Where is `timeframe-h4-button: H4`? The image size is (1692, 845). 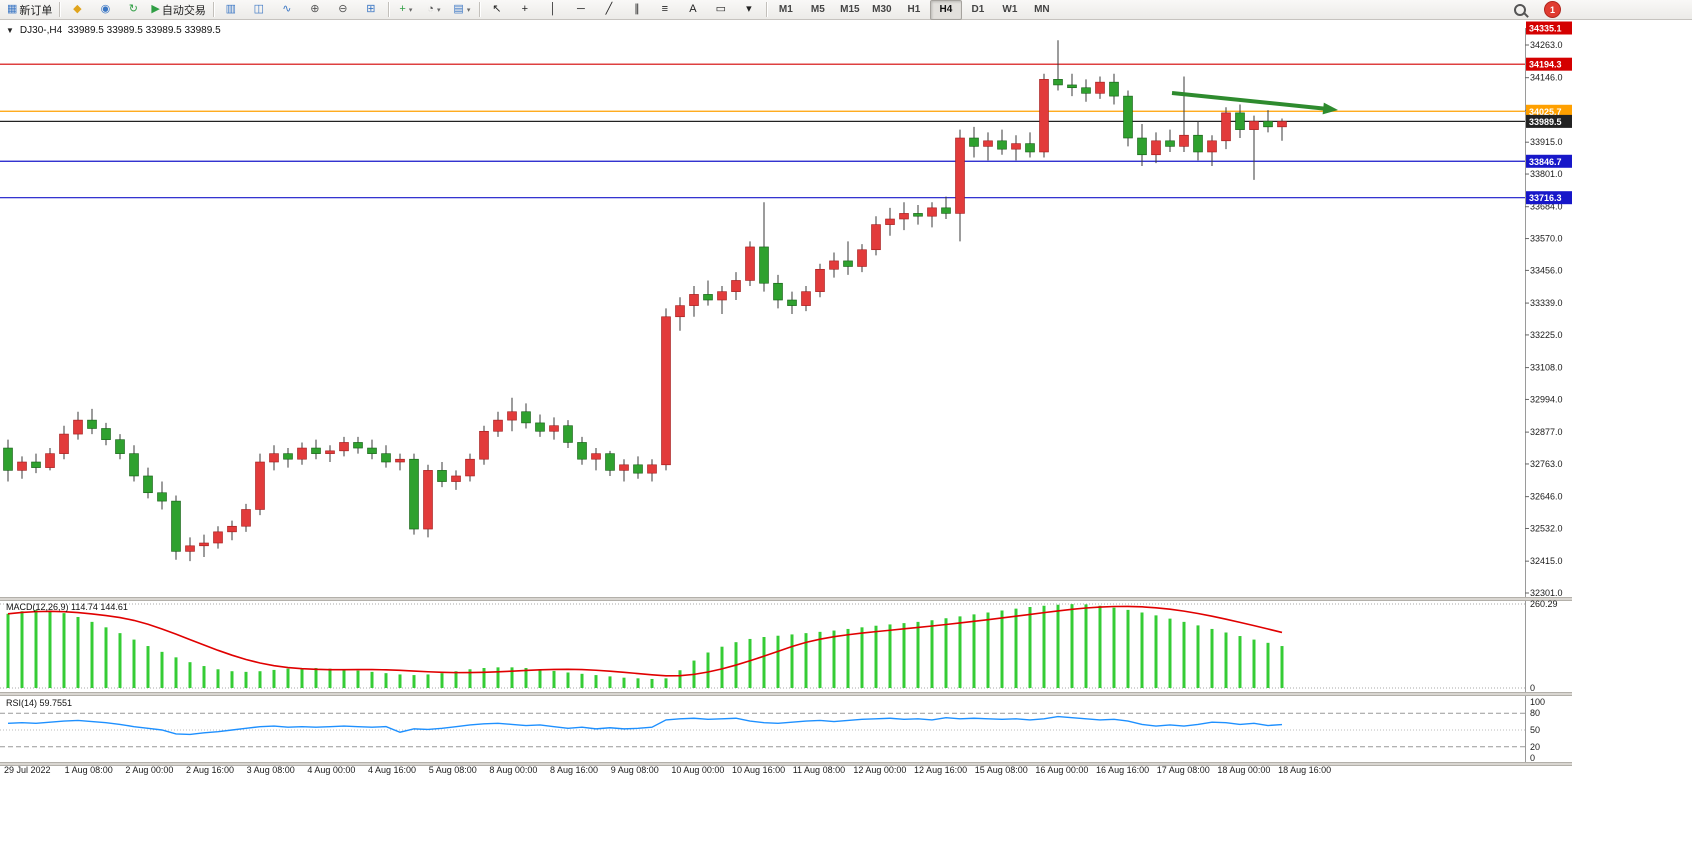 timeframe-h4-button: H4 is located at coordinates (945, 10).